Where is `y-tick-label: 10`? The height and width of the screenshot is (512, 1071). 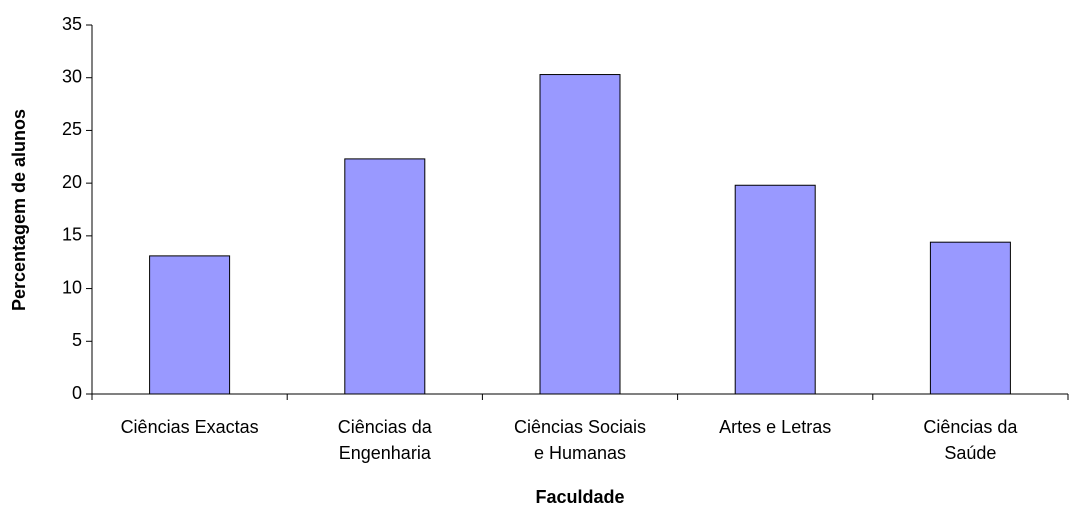 y-tick-label: 10 is located at coordinates (72, 287).